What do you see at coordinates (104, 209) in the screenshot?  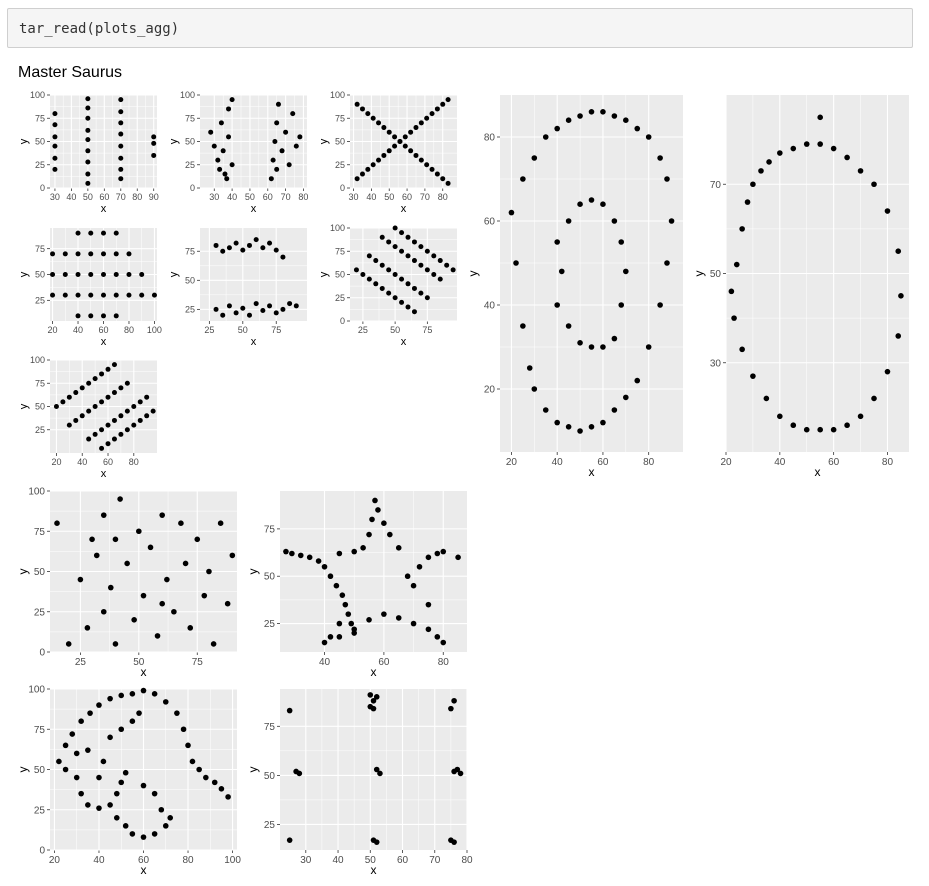 I see `x-axis-title: x` at bounding box center [104, 209].